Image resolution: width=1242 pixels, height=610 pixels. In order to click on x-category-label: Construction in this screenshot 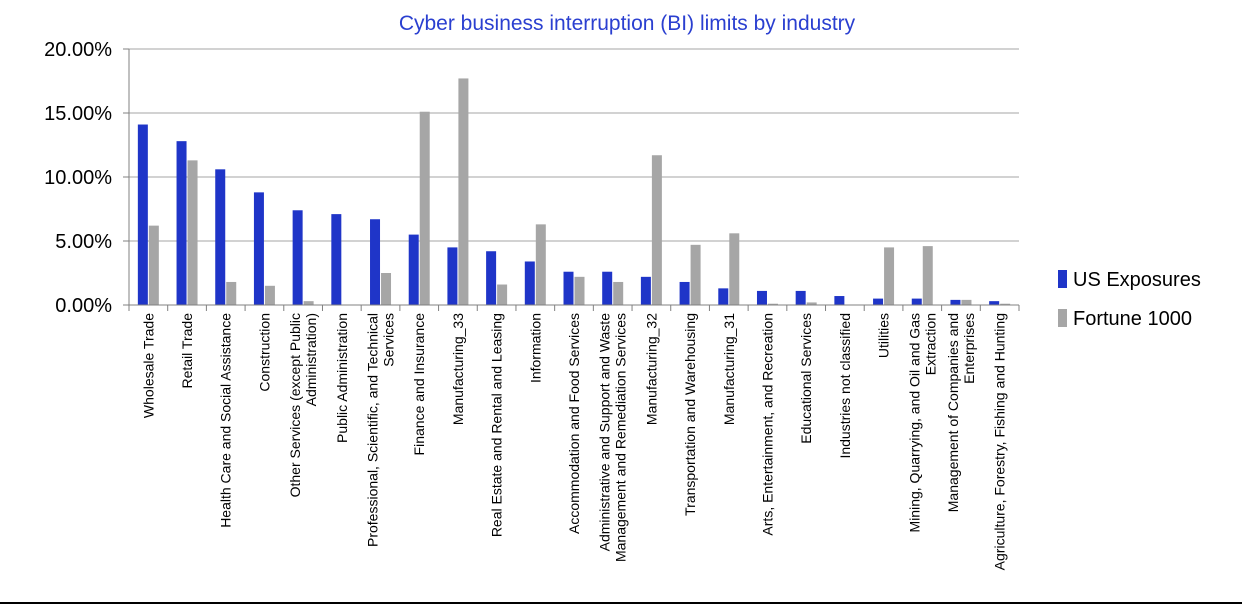, I will do `click(264, 352)`.